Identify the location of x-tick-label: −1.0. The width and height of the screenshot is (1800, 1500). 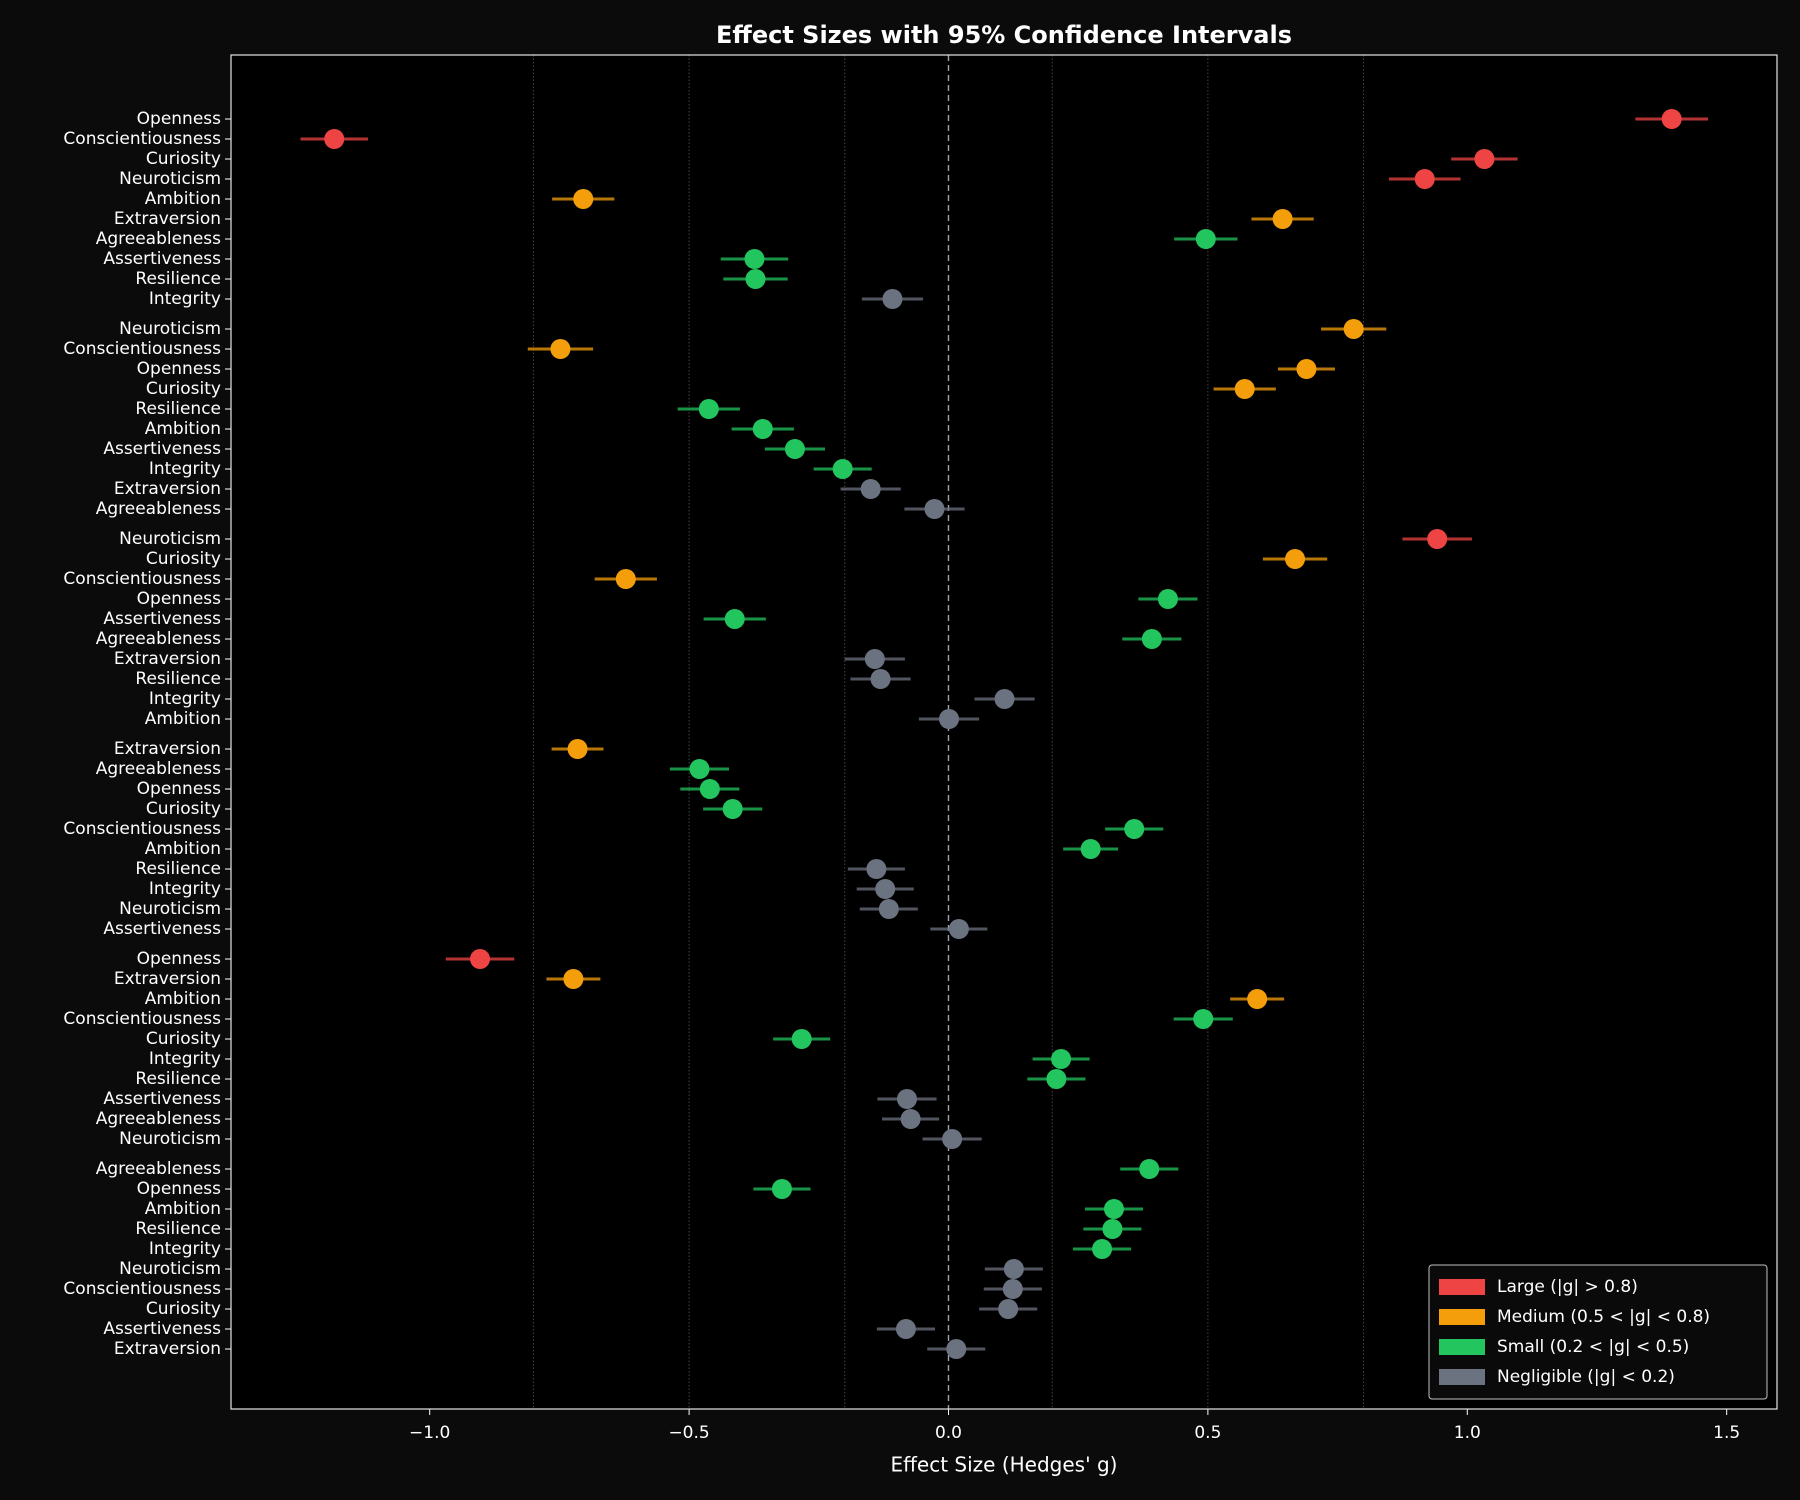
(429, 1433).